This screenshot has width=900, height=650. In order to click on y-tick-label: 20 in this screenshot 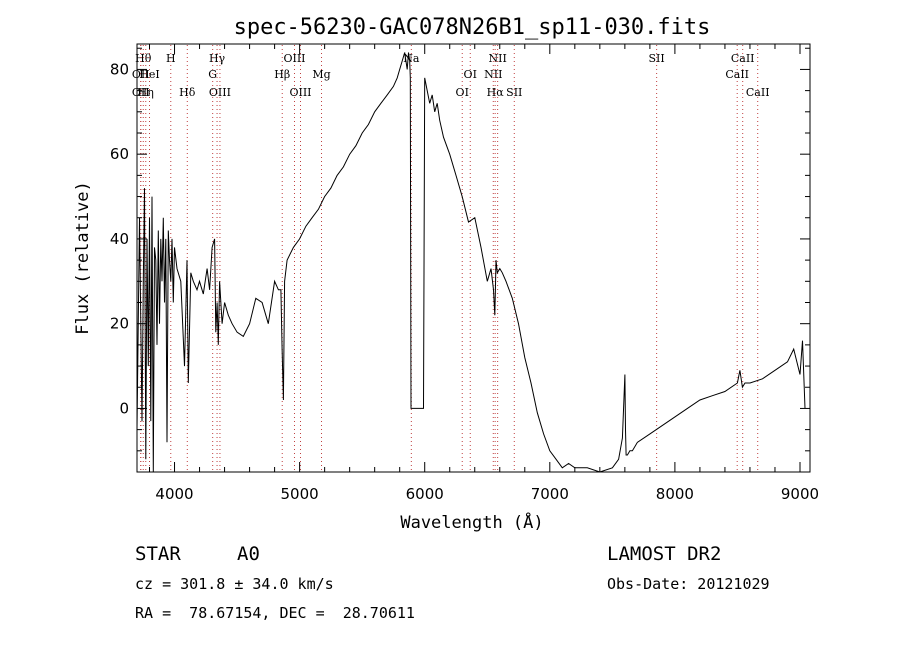, I will do `click(119, 324)`.